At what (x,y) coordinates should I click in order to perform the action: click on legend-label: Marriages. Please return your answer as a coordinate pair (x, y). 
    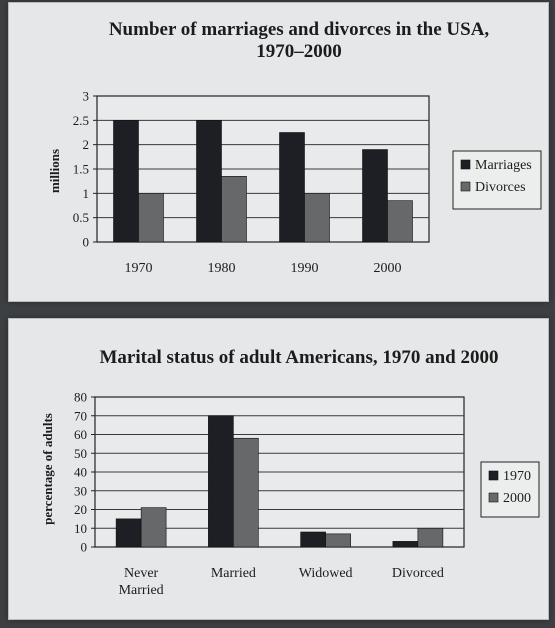
    Looking at the image, I should click on (503, 165).